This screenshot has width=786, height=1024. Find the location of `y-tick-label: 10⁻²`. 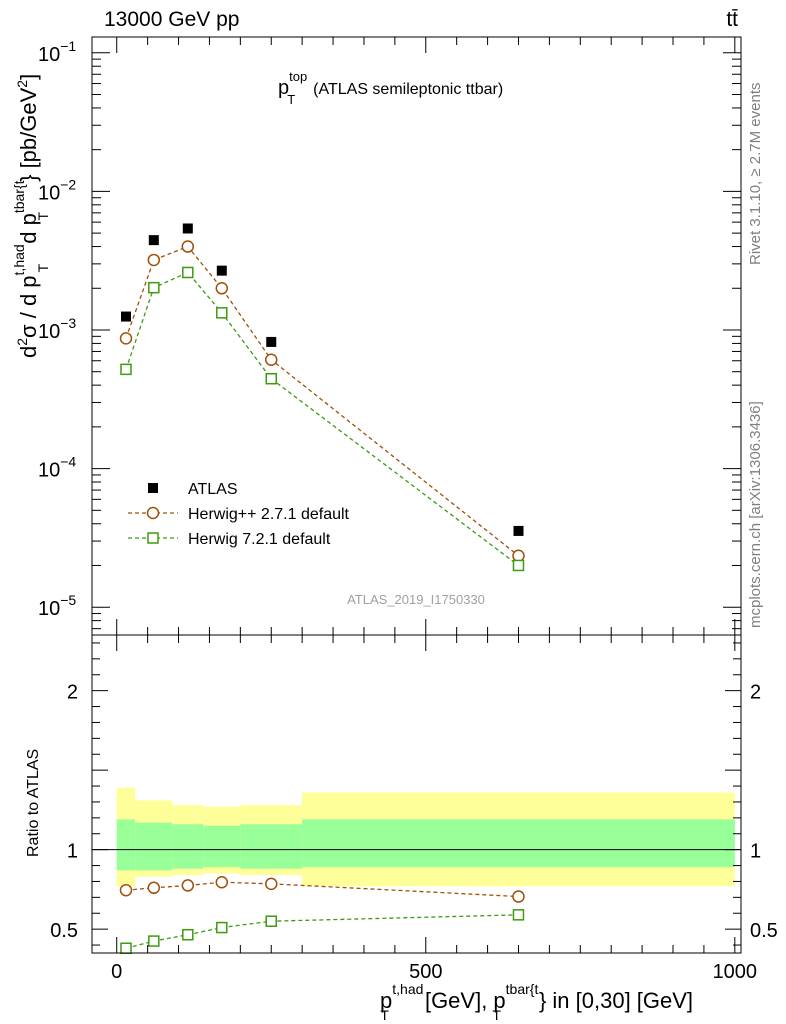

y-tick-label: 10⁻² is located at coordinates (57, 190).